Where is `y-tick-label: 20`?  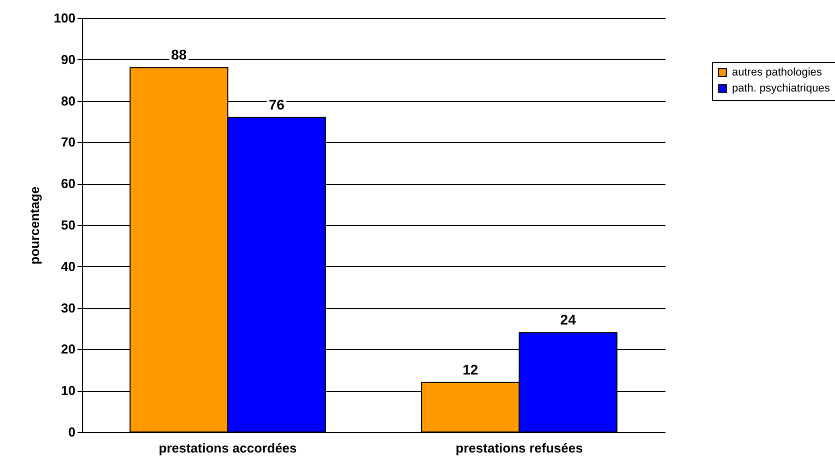
y-tick-label: 20 is located at coordinates (68, 349).